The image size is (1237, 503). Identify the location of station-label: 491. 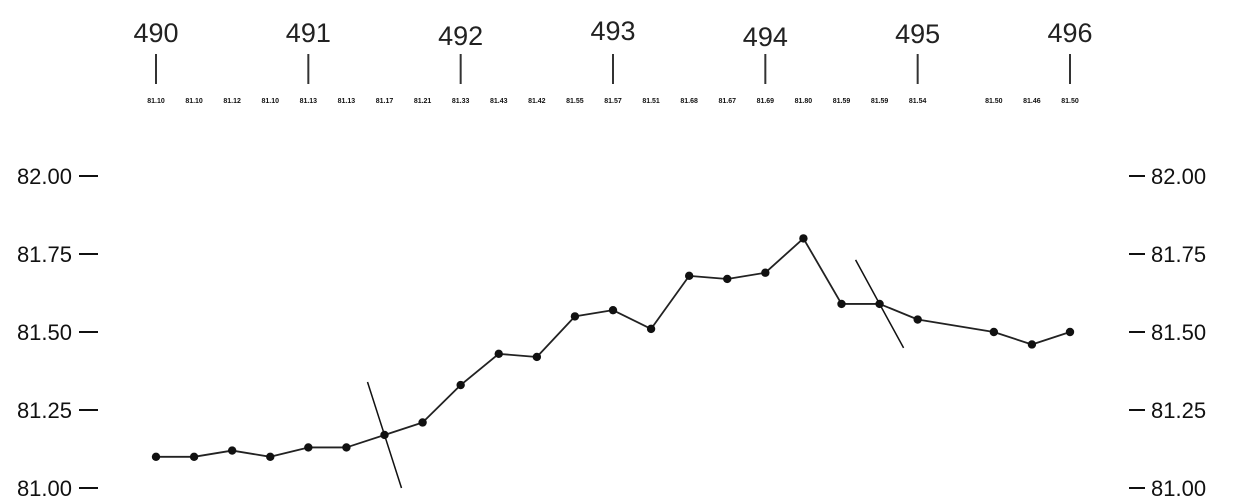
(308, 33).